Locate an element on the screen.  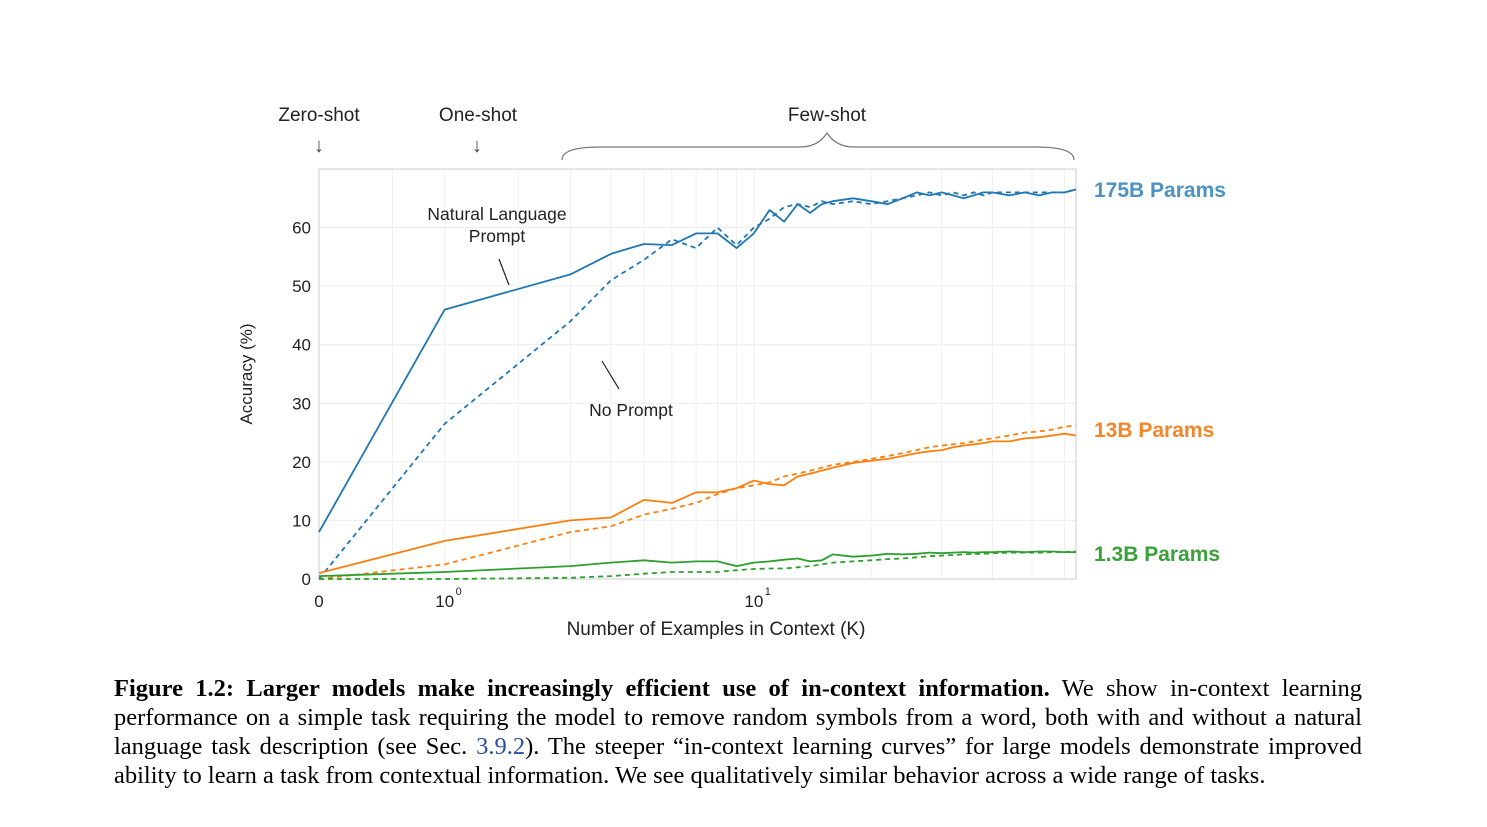
few-shot-label: Few-shot is located at coordinates (827, 115).